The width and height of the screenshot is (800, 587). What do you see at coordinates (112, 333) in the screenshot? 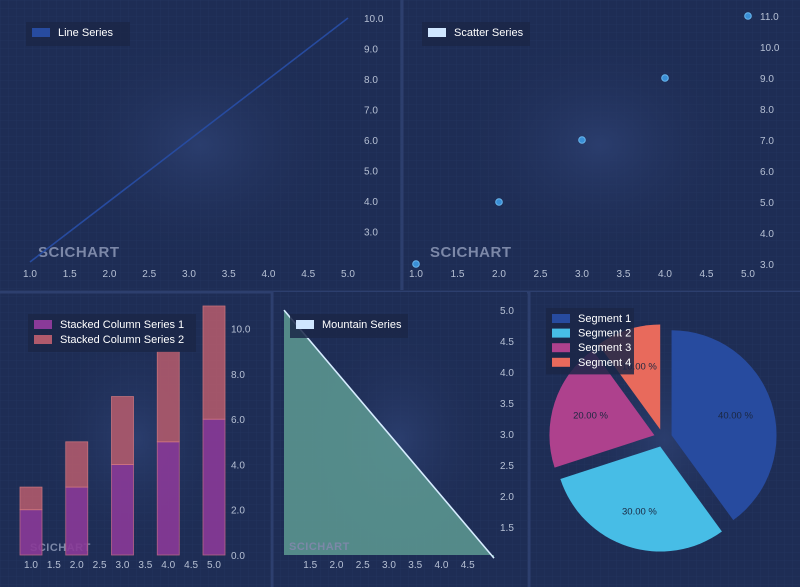
I see `legend-box` at bounding box center [112, 333].